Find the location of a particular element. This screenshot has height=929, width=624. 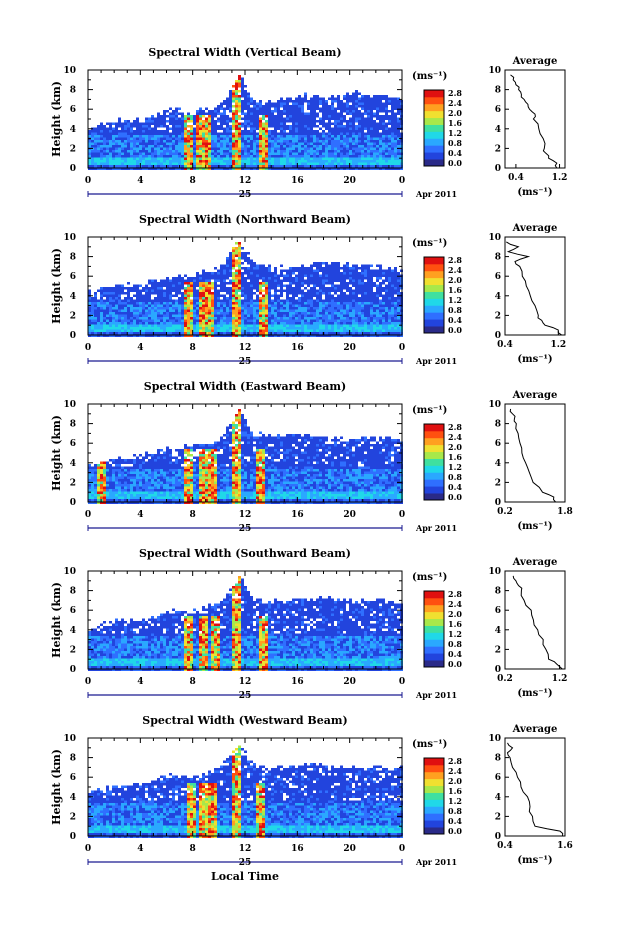

avg-title: Average is located at coordinates (535, 61).